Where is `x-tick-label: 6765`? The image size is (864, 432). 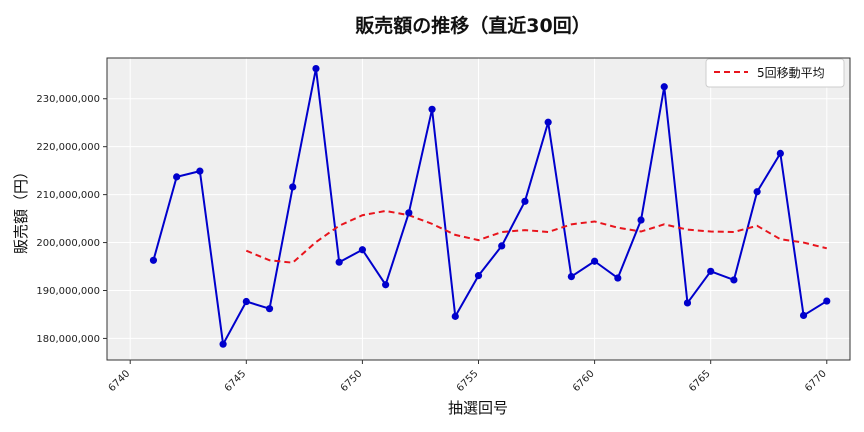 x-tick-label: 6765 is located at coordinates (700, 381).